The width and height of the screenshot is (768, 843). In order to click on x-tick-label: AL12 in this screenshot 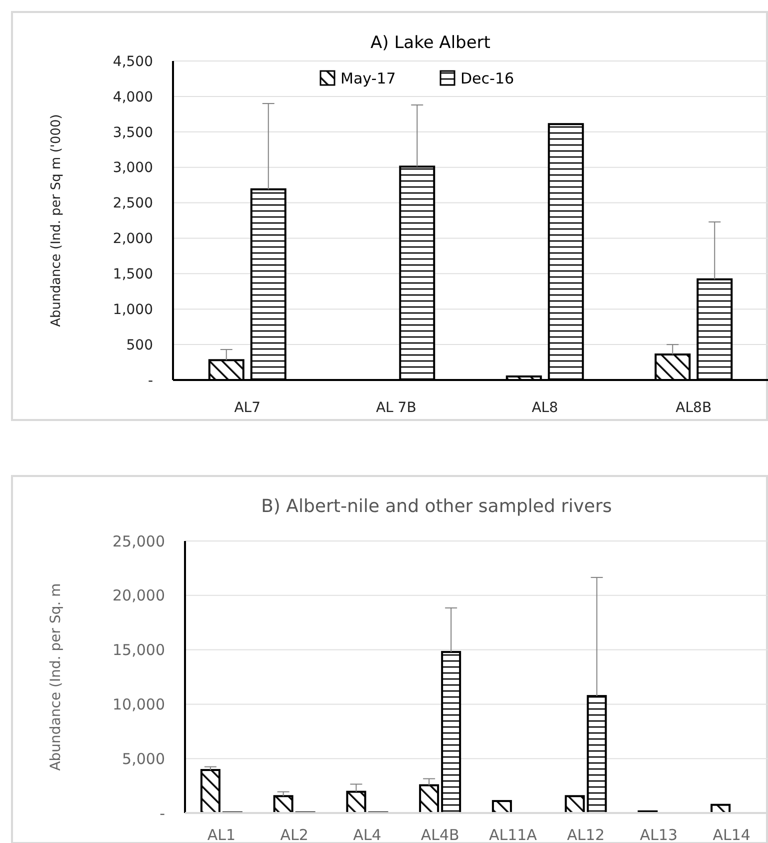, I will do `click(585, 834)`.